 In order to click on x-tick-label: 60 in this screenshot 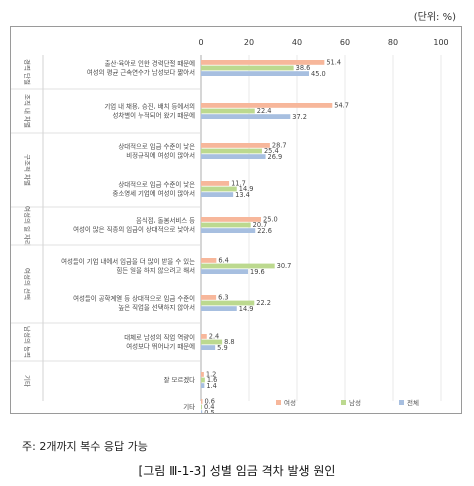, I will do `click(345, 42)`.